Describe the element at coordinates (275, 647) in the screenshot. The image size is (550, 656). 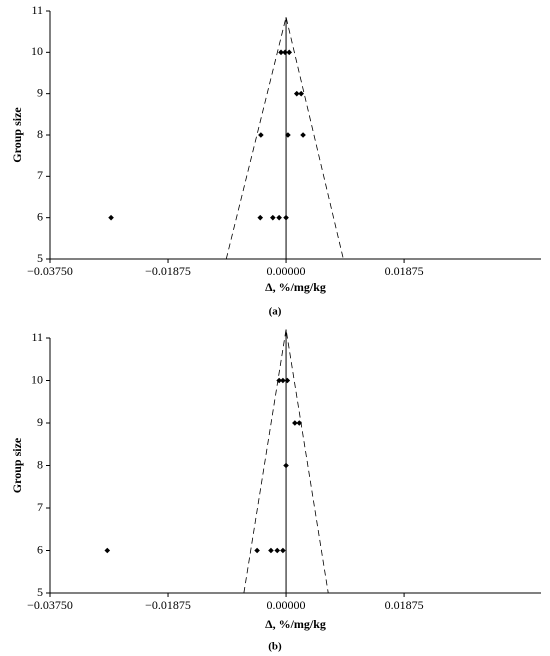
I see `caption: (b)` at that location.